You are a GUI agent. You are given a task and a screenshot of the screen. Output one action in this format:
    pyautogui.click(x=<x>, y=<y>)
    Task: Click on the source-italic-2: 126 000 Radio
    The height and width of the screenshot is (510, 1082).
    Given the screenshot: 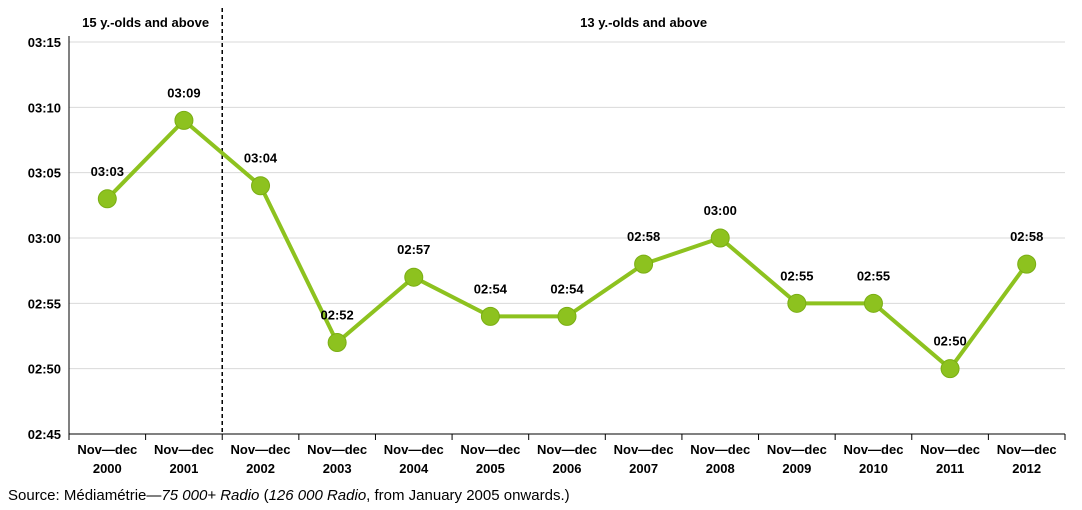 What is the action you would take?
    pyautogui.click(x=317, y=495)
    